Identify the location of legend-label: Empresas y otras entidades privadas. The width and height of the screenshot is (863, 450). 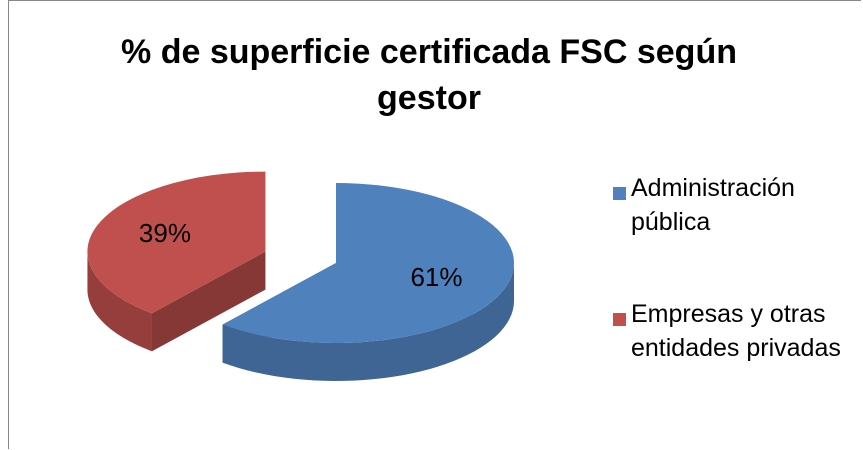
(736, 331).